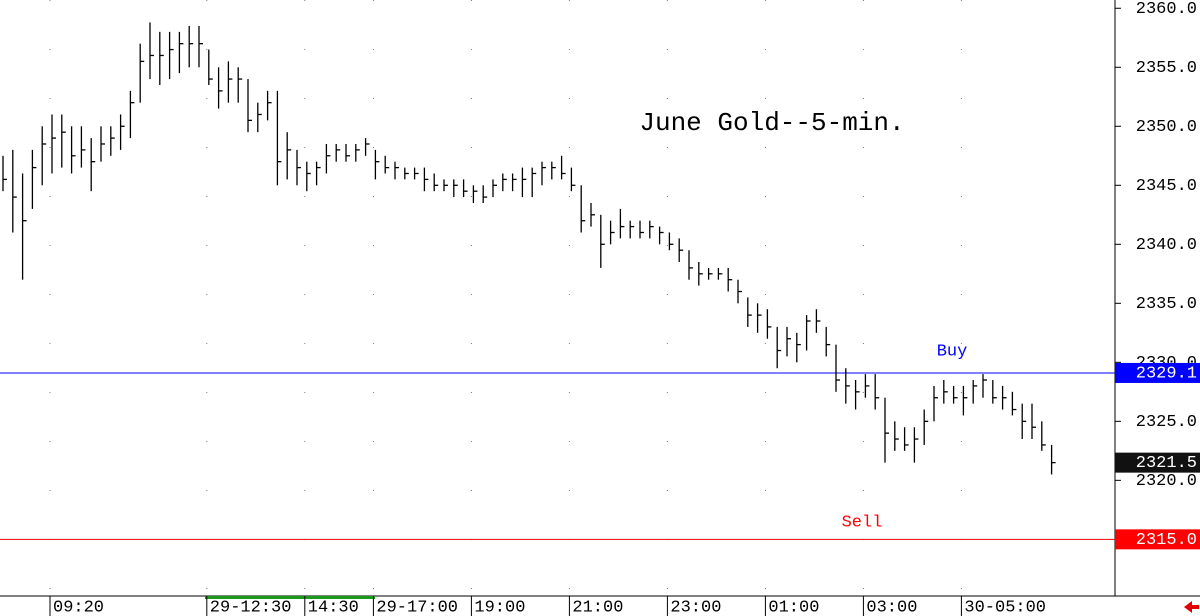  Describe the element at coordinates (1166, 463) in the screenshot. I see `last-price-label: 2321.5` at that location.